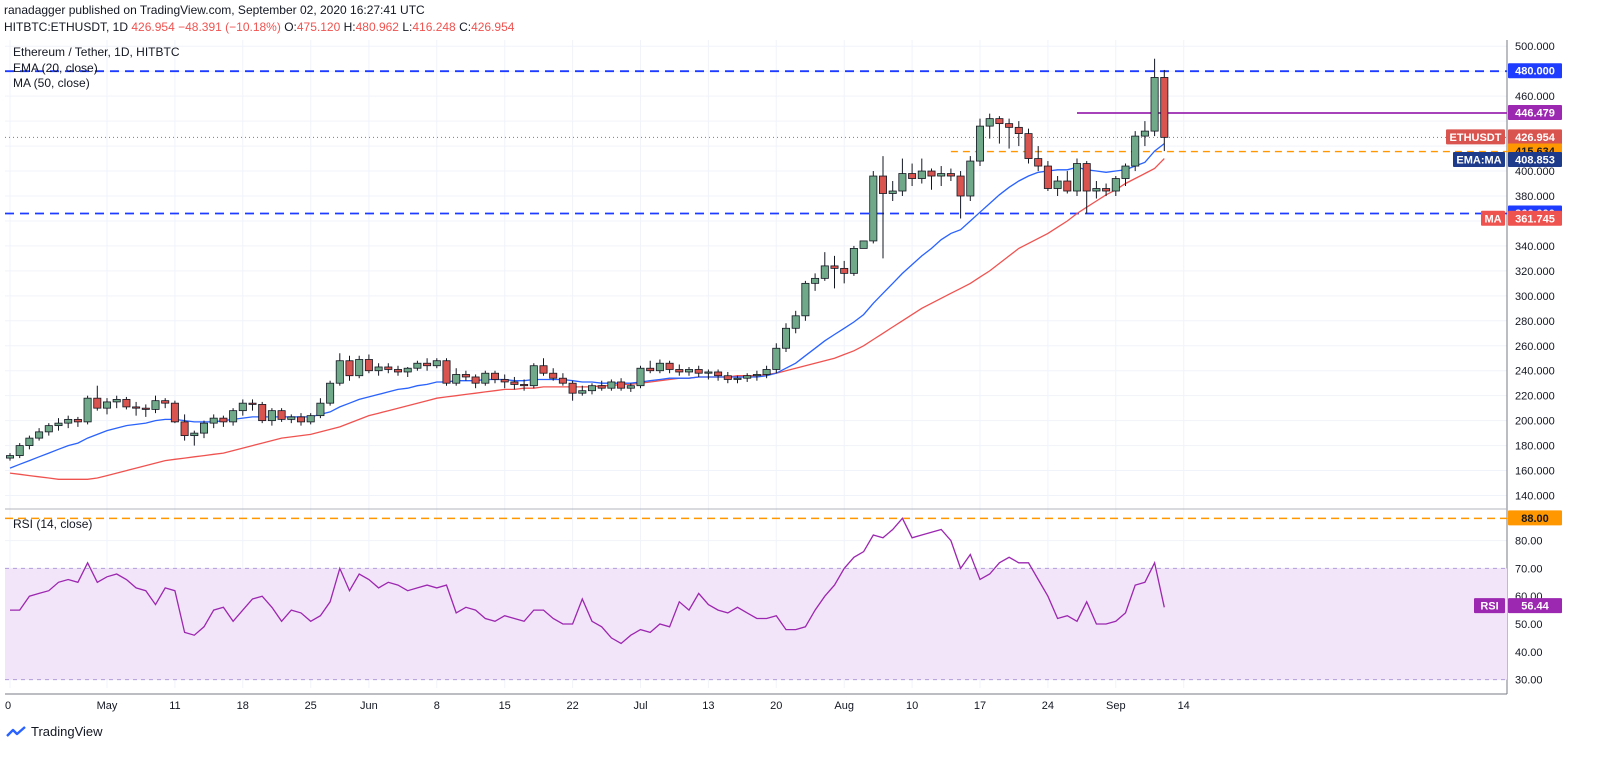  Describe the element at coordinates (290, 27) in the screenshot. I see `open-label: O:` at that location.